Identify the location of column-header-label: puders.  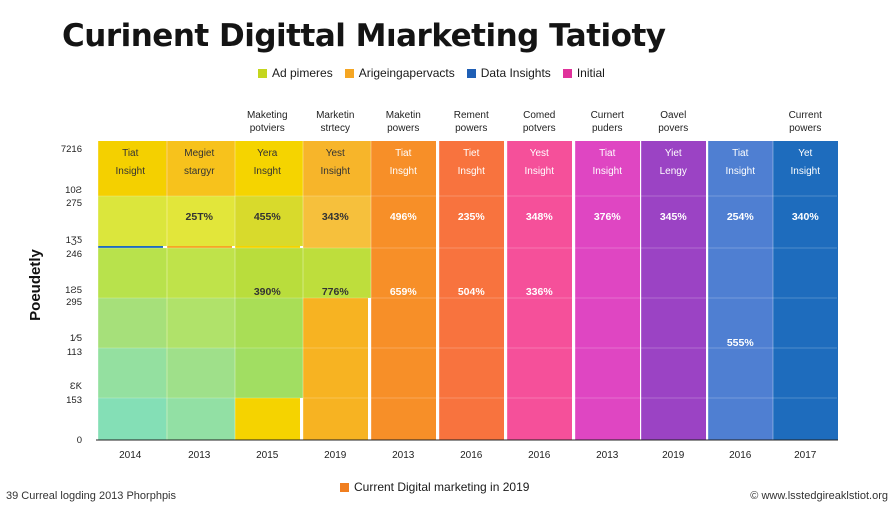
(607, 128).